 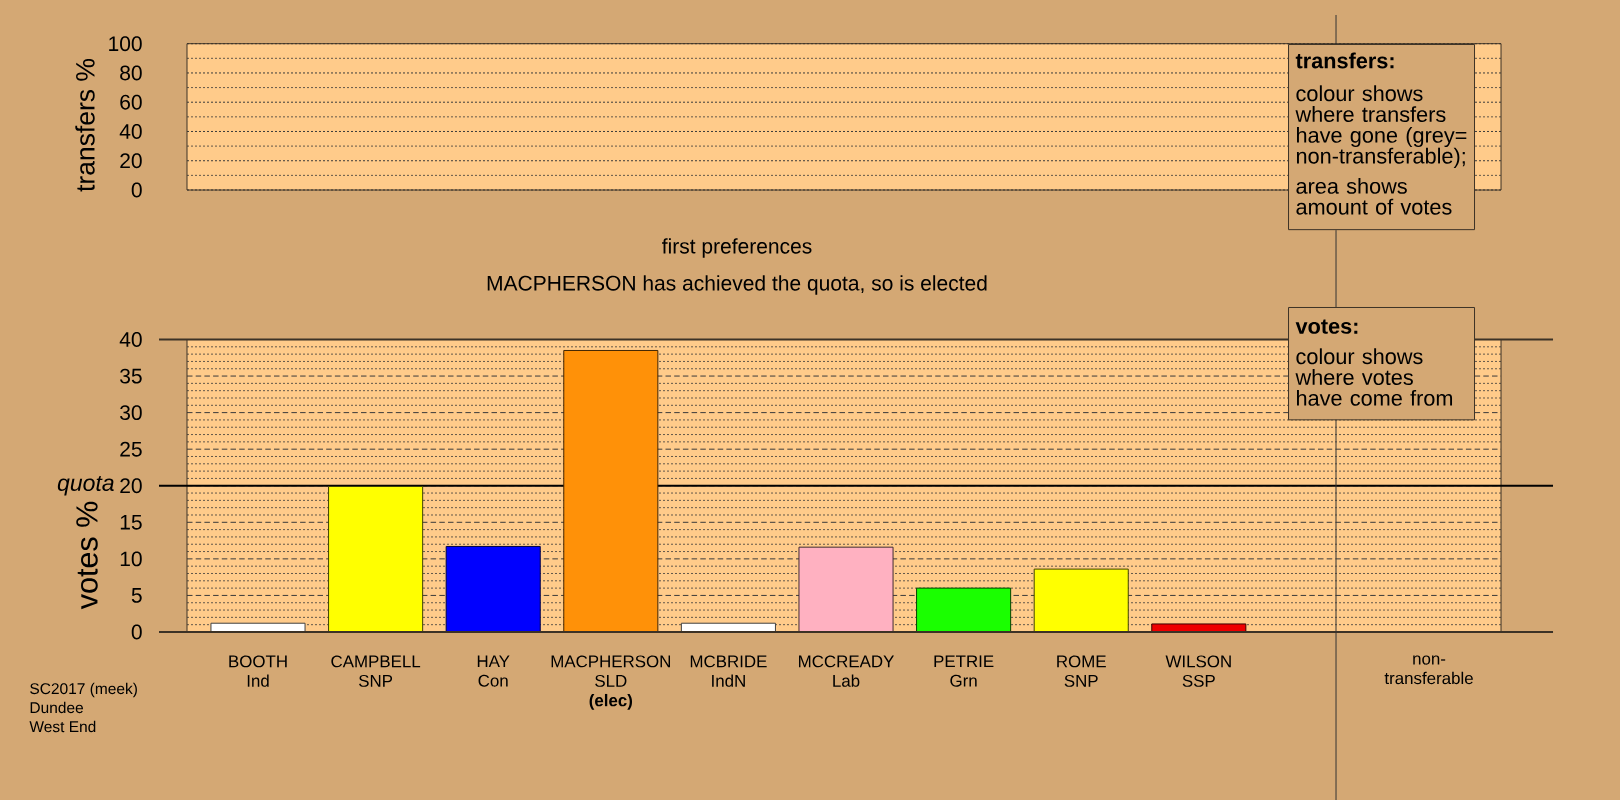 What do you see at coordinates (1081, 671) in the screenshot?
I see `x-tick-label: ROME SNP` at bounding box center [1081, 671].